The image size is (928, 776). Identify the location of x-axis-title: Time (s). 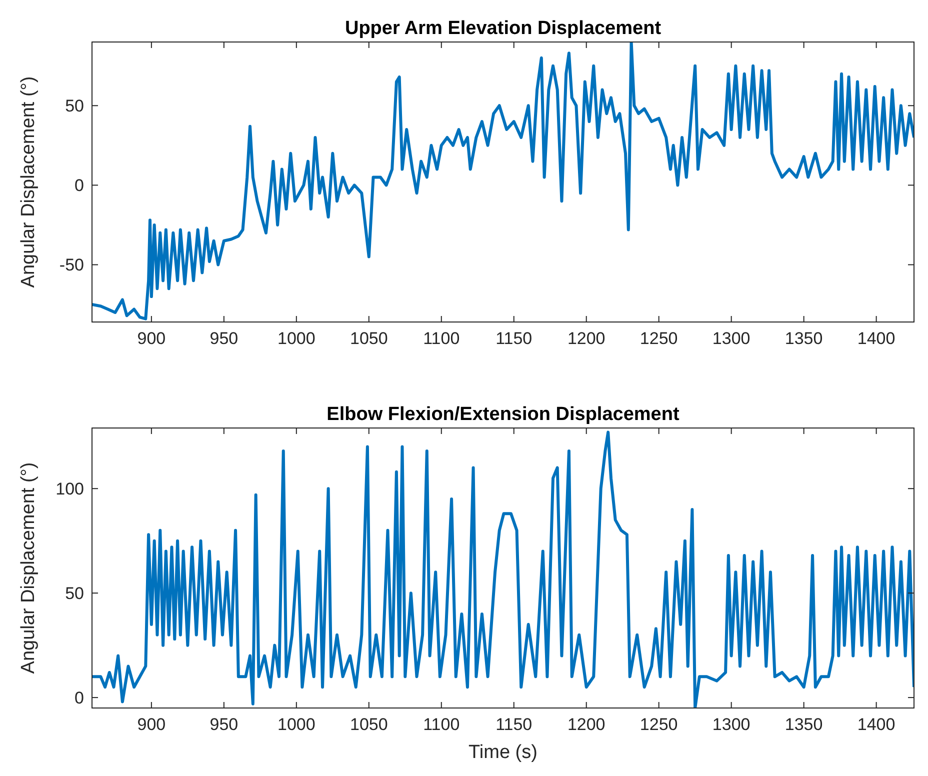
(503, 752).